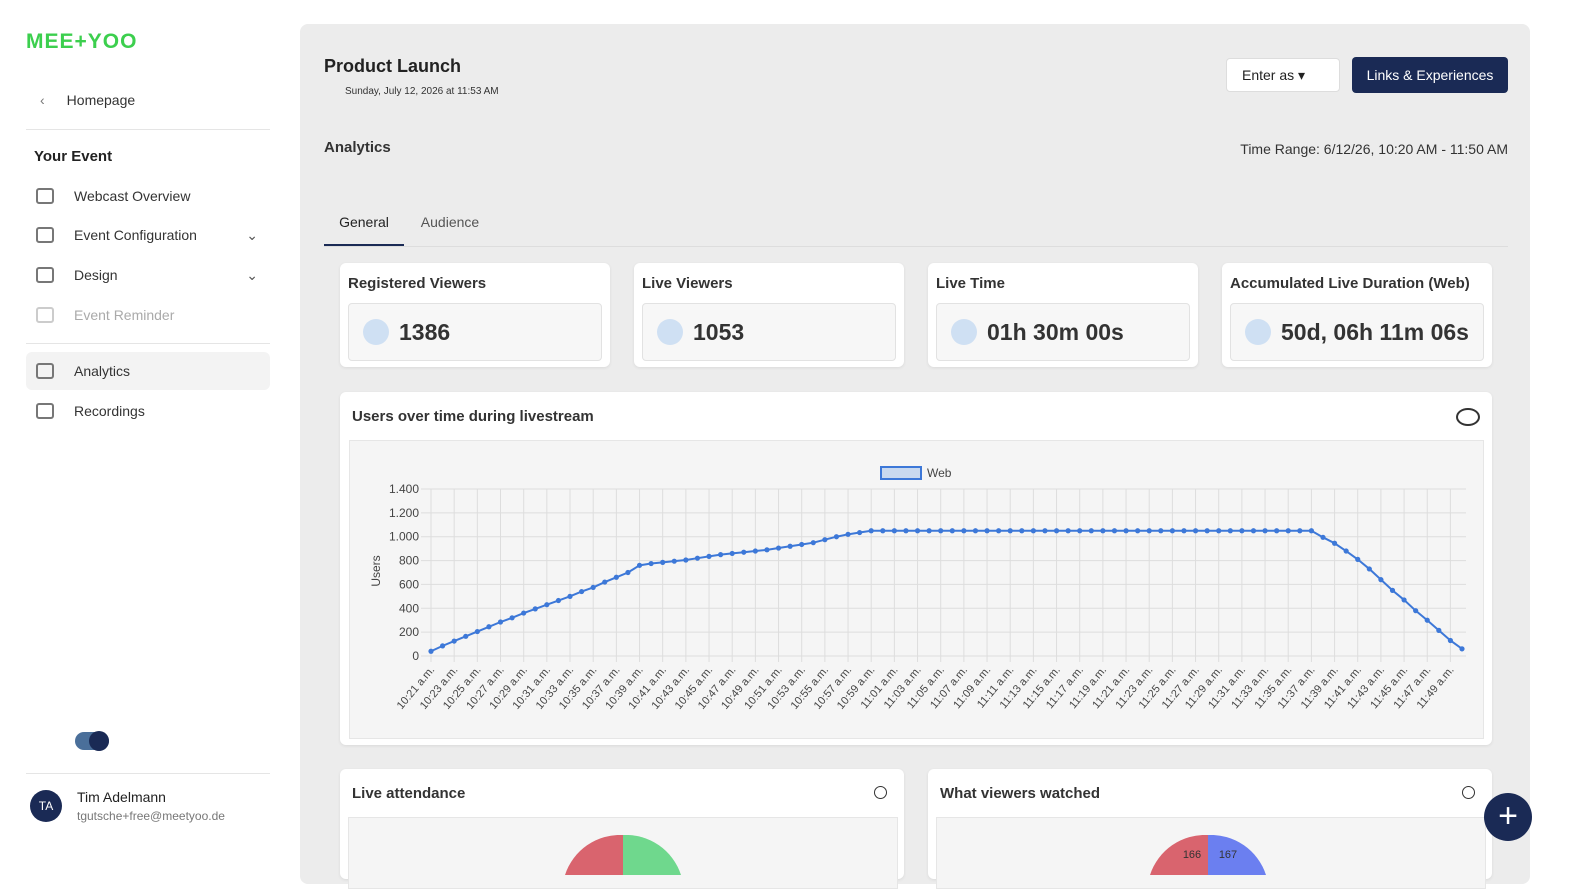 This screenshot has width=1584, height=889. Describe the element at coordinates (1228, 855) in the screenshot. I see `pie-label: 167` at that location.